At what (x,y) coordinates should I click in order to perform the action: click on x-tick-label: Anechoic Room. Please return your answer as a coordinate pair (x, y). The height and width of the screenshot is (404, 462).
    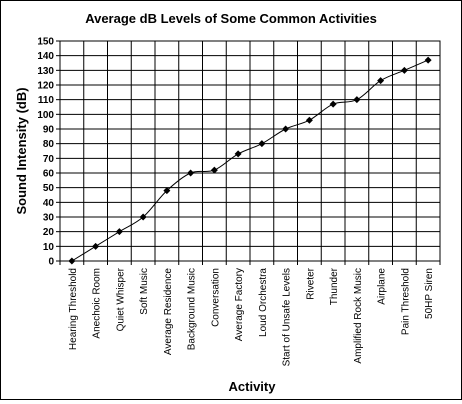
    Looking at the image, I should click on (97, 303).